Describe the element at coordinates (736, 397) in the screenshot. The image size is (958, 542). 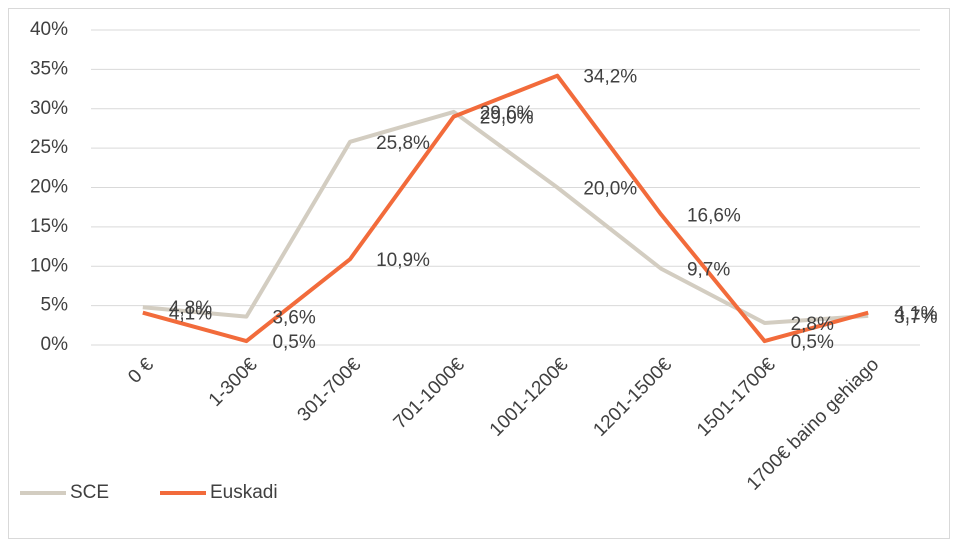
I see `x-tick-label: 1501-1700€` at that location.